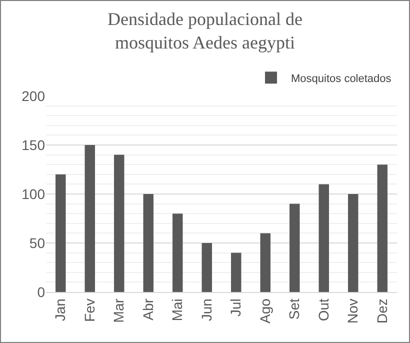 The image size is (410, 343). What do you see at coordinates (294, 309) in the screenshot?
I see `x-tick-label: Set` at bounding box center [294, 309].